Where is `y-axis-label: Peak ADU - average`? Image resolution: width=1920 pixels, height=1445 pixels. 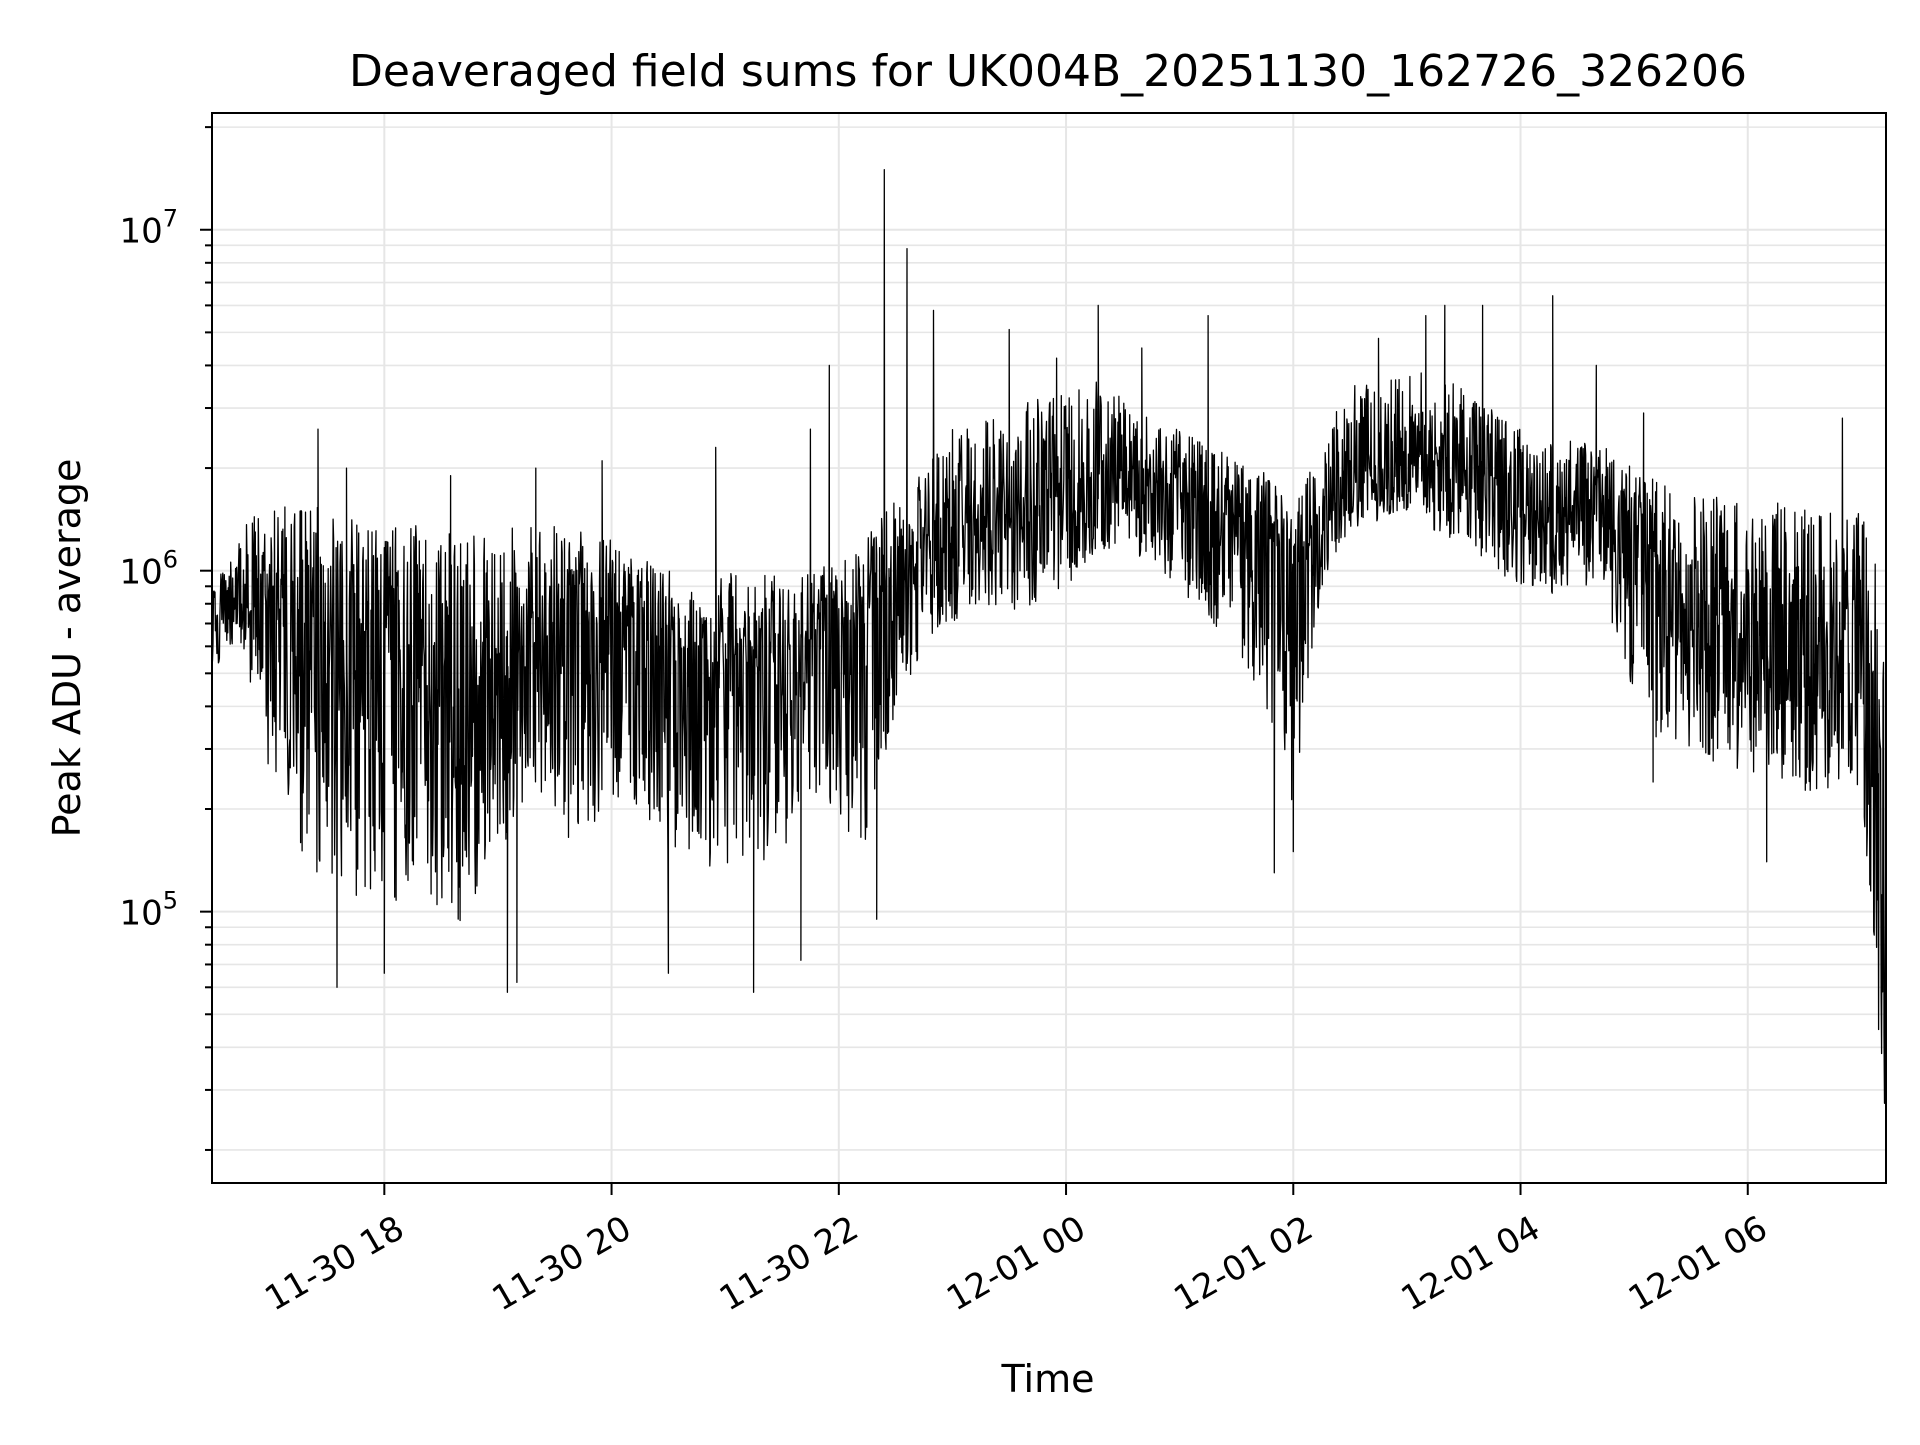 y-axis-label: Peak ADU - average is located at coordinates (67, 648).